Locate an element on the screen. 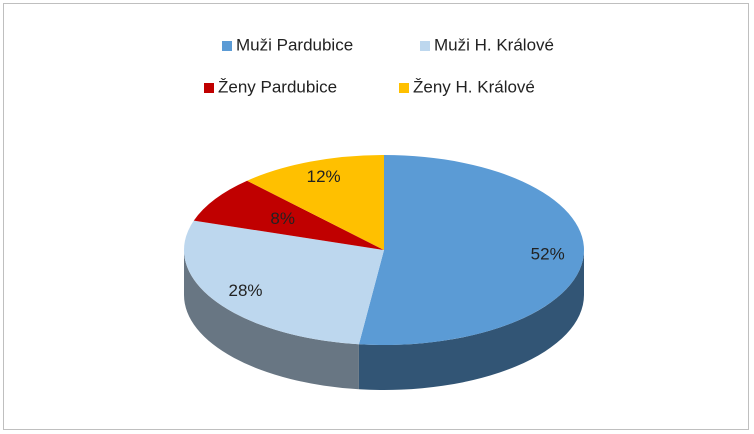 The width and height of the screenshot is (754, 434). data-label: 28% is located at coordinates (246, 290).